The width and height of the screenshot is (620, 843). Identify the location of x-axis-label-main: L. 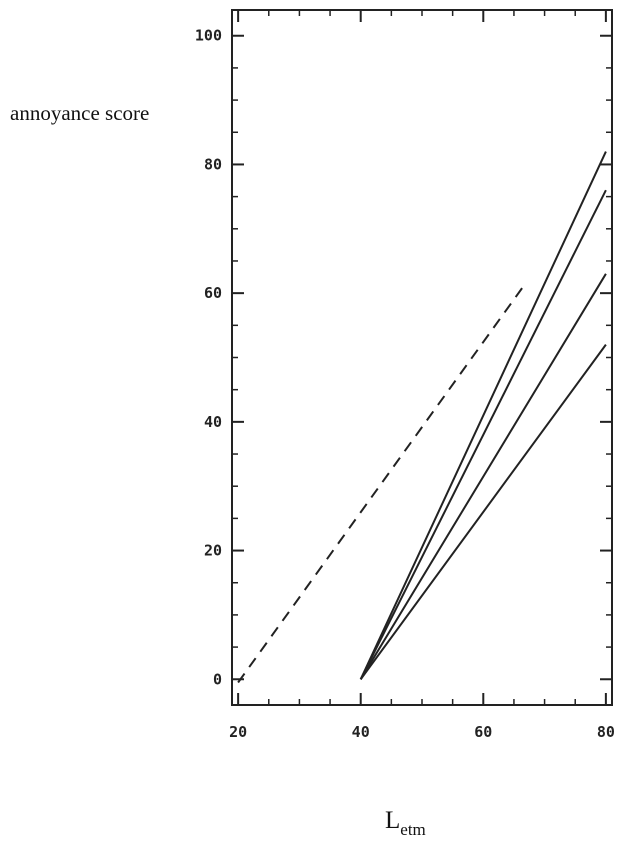
(392, 820).